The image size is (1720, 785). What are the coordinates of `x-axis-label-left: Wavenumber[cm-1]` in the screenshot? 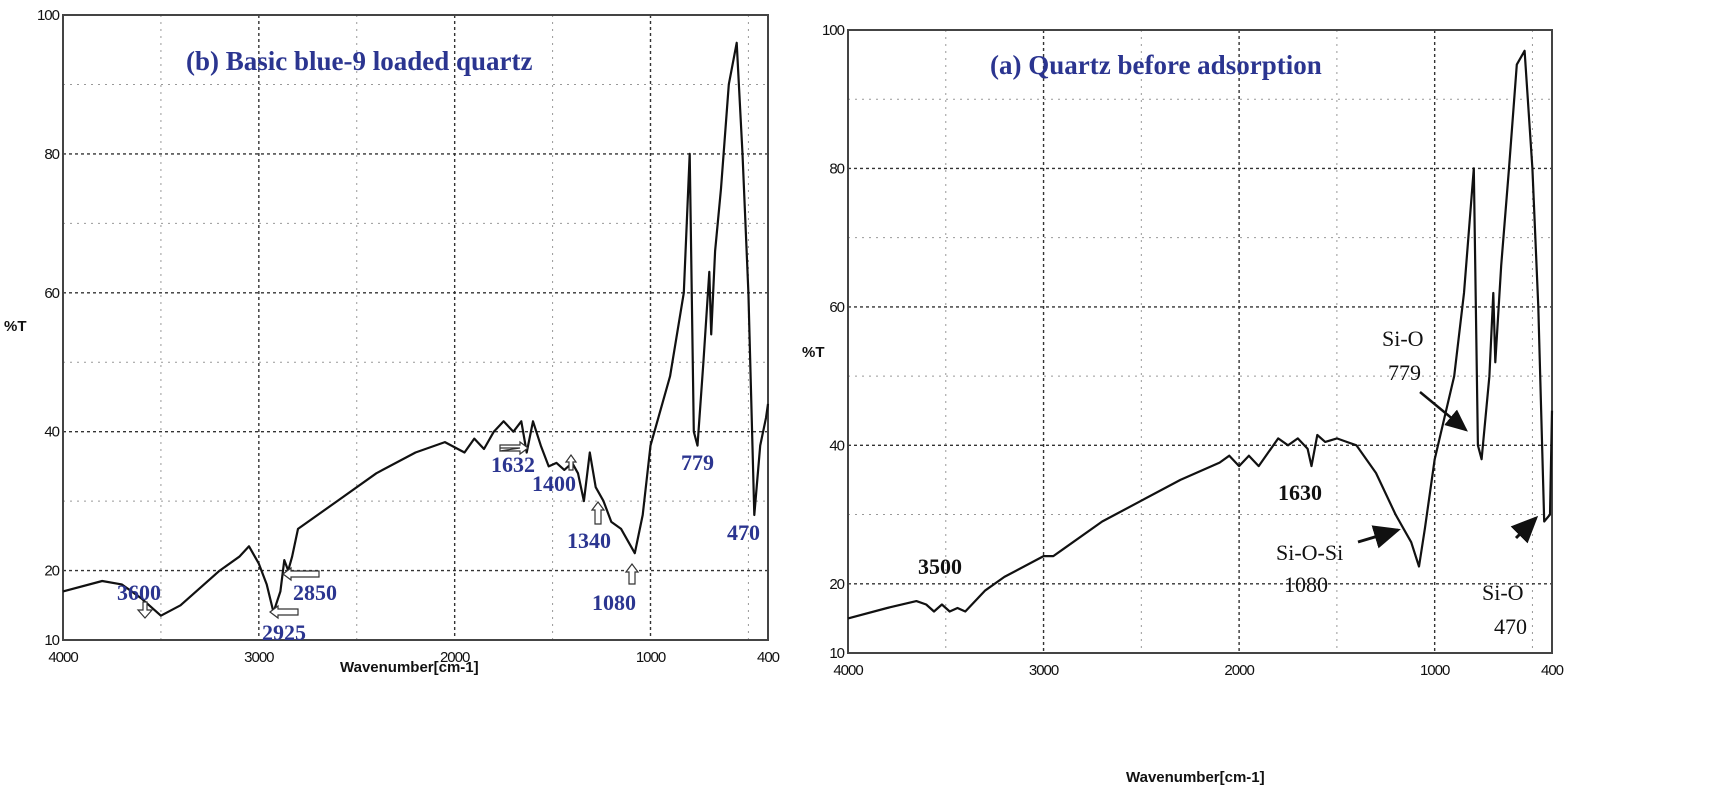 It's located at (409, 667).